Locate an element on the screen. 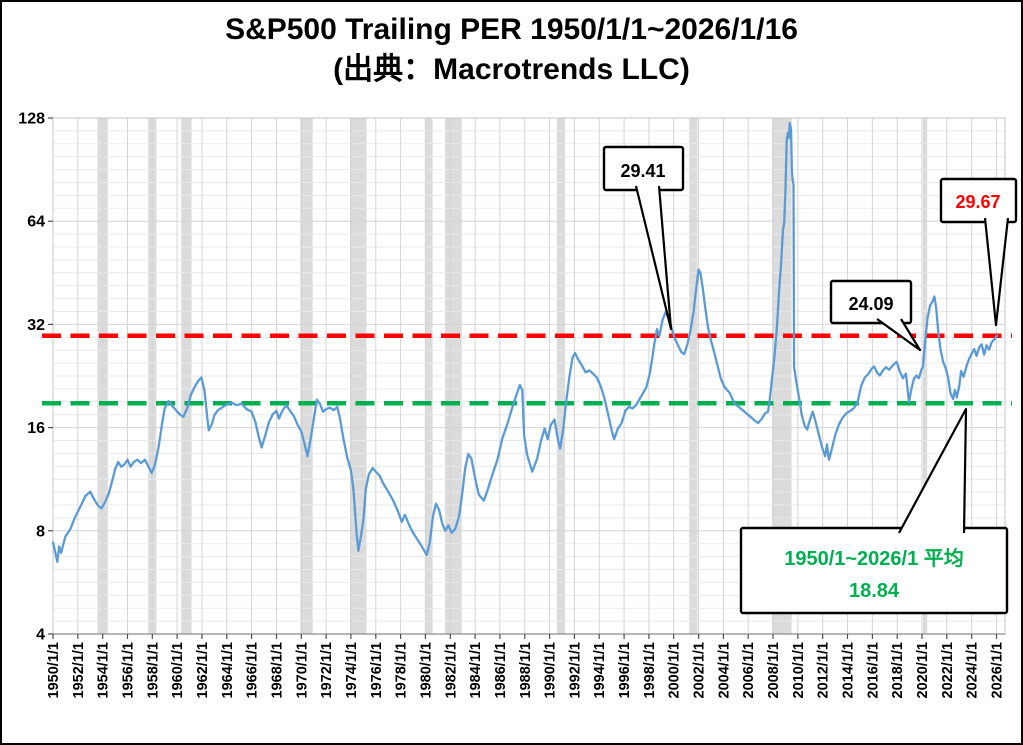 Image resolution: width=1023 pixels, height=745 pixels. x-tick-label: 1988/1/1 is located at coordinates (526, 670).